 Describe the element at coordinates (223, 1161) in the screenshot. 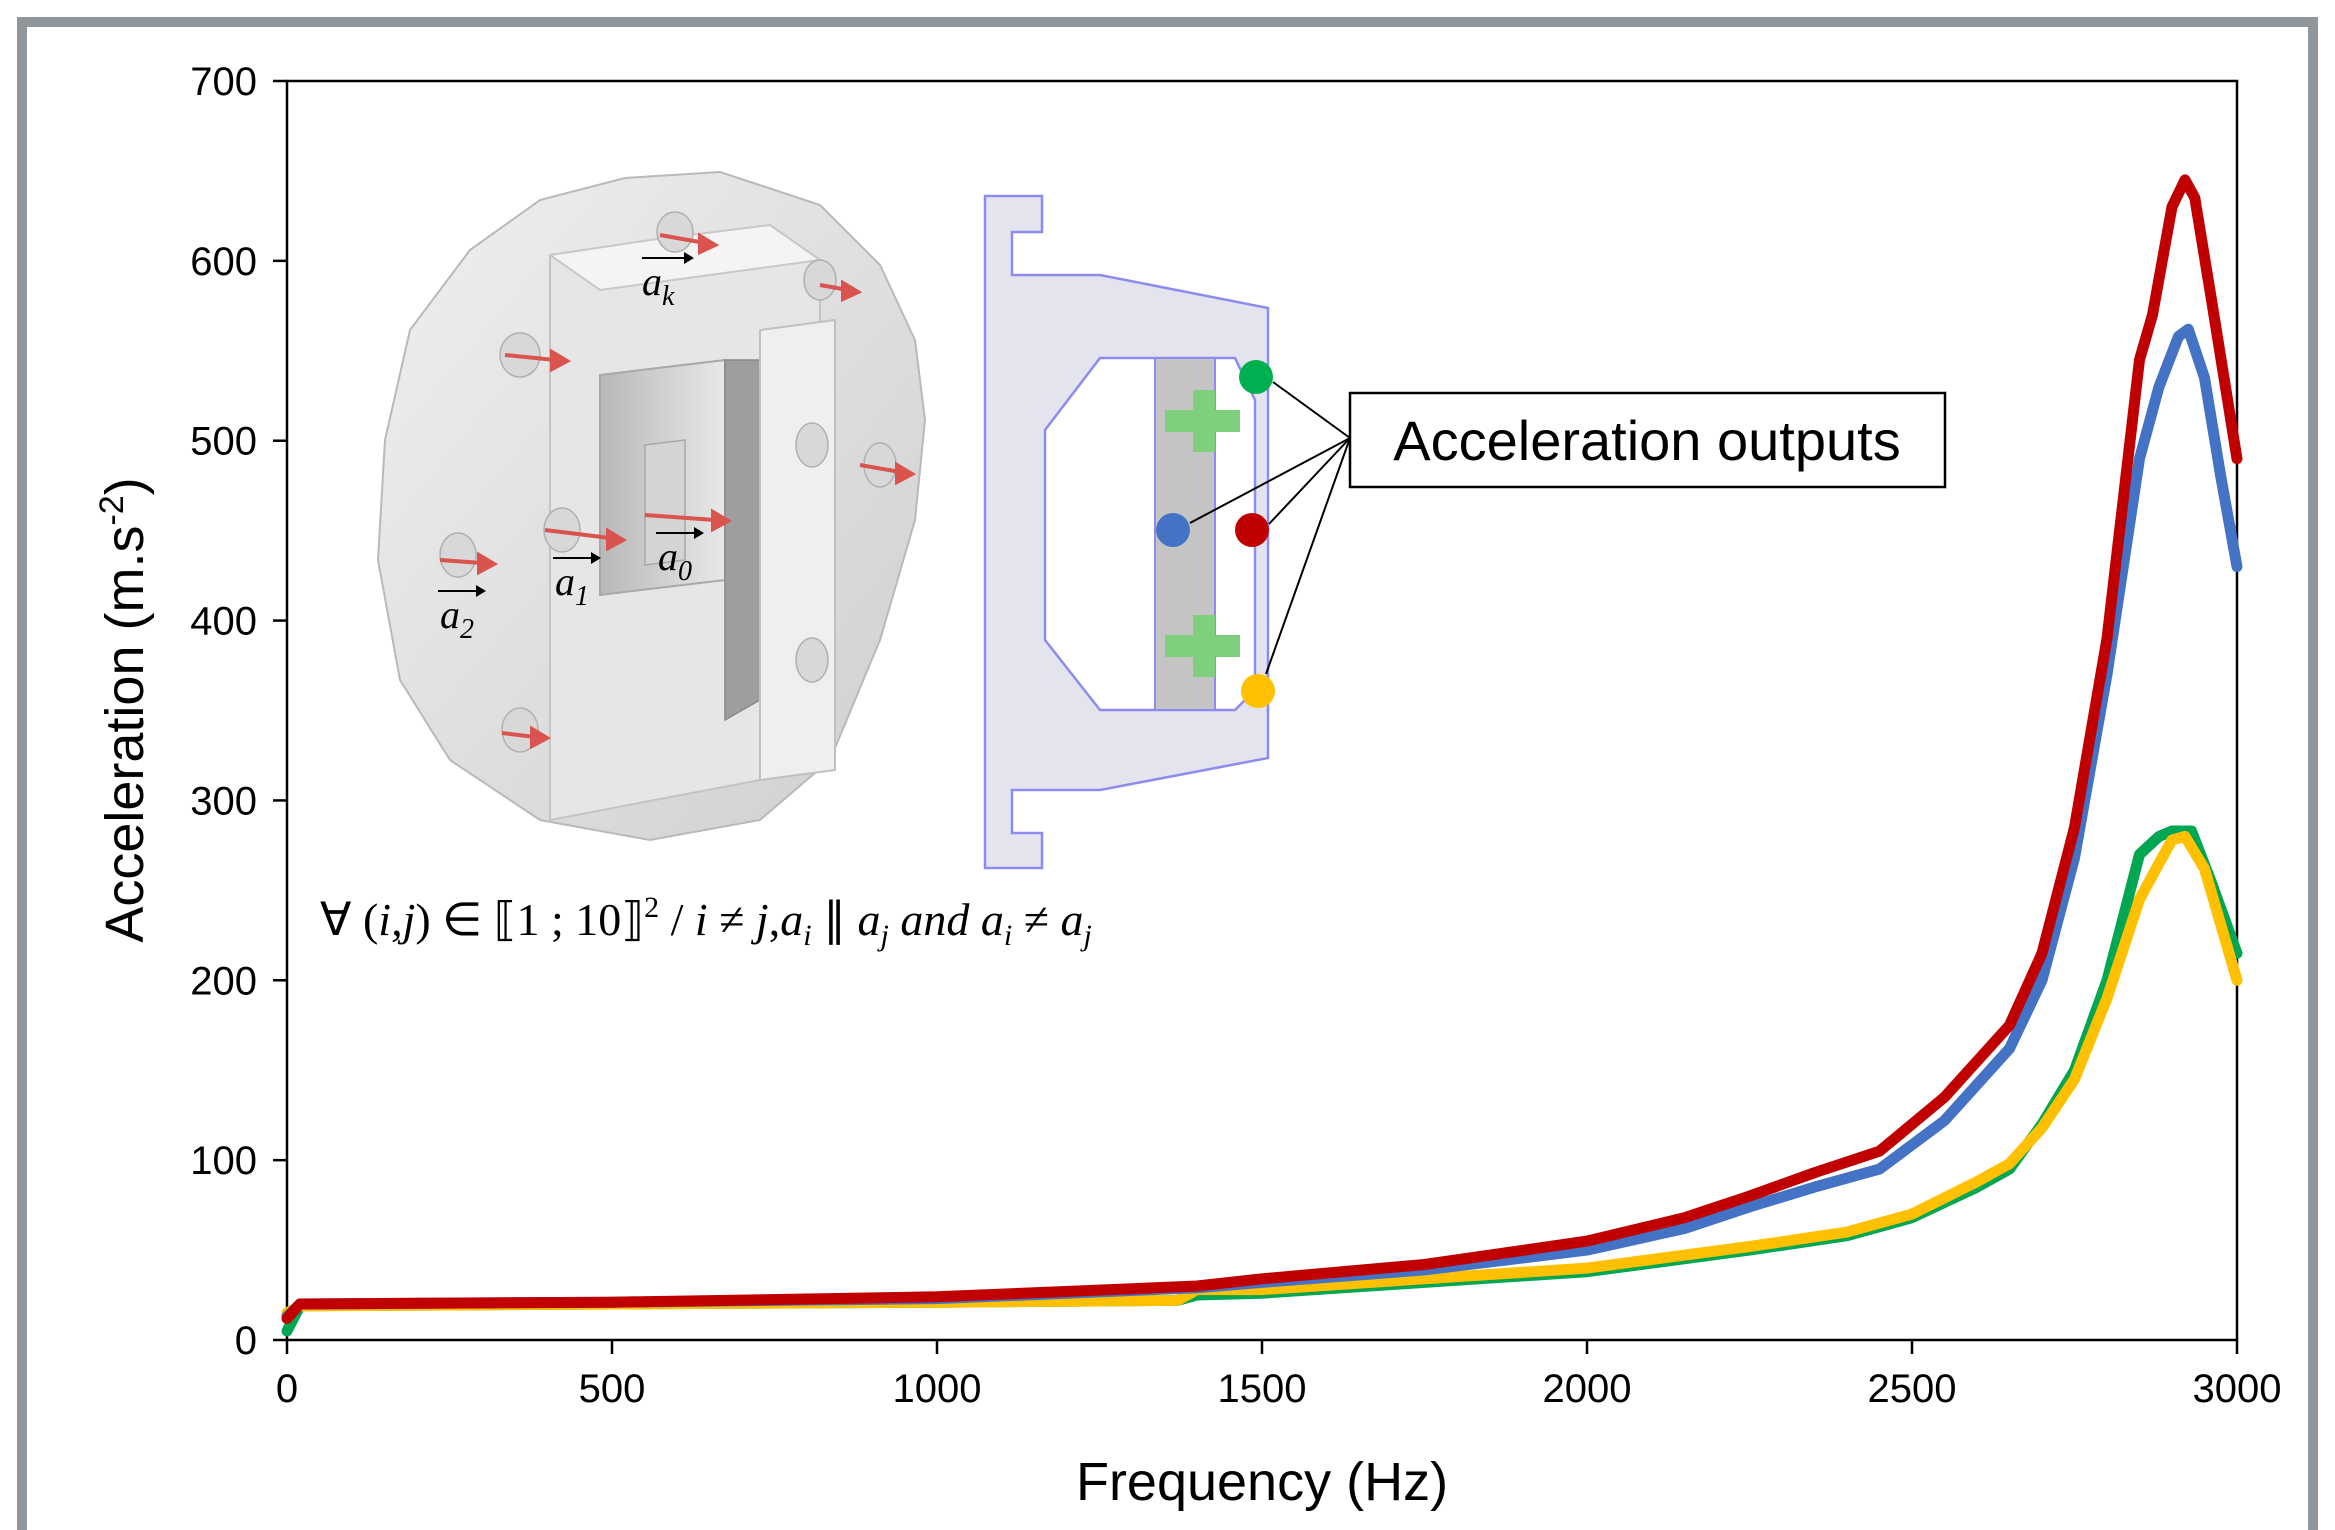

I see `y-tick-label: 100` at that location.